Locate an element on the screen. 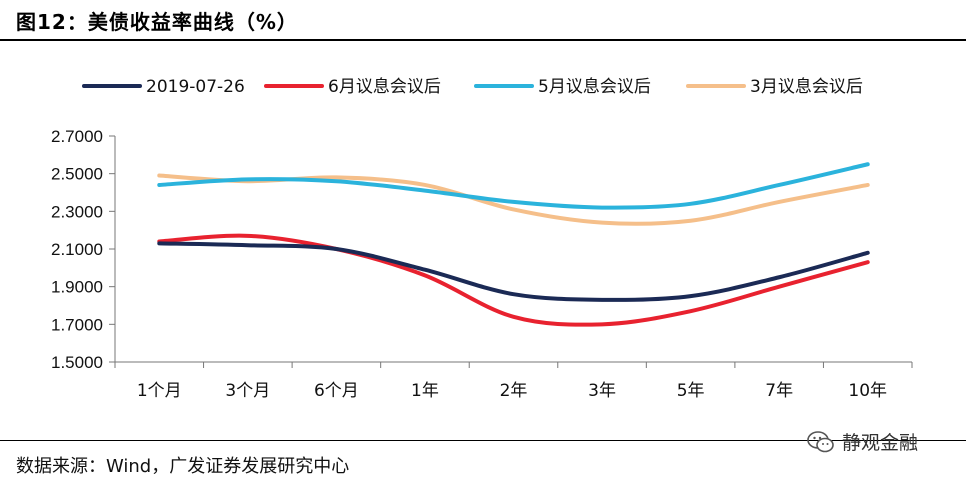  y-tick-label: 2.5000 is located at coordinates (77, 174).